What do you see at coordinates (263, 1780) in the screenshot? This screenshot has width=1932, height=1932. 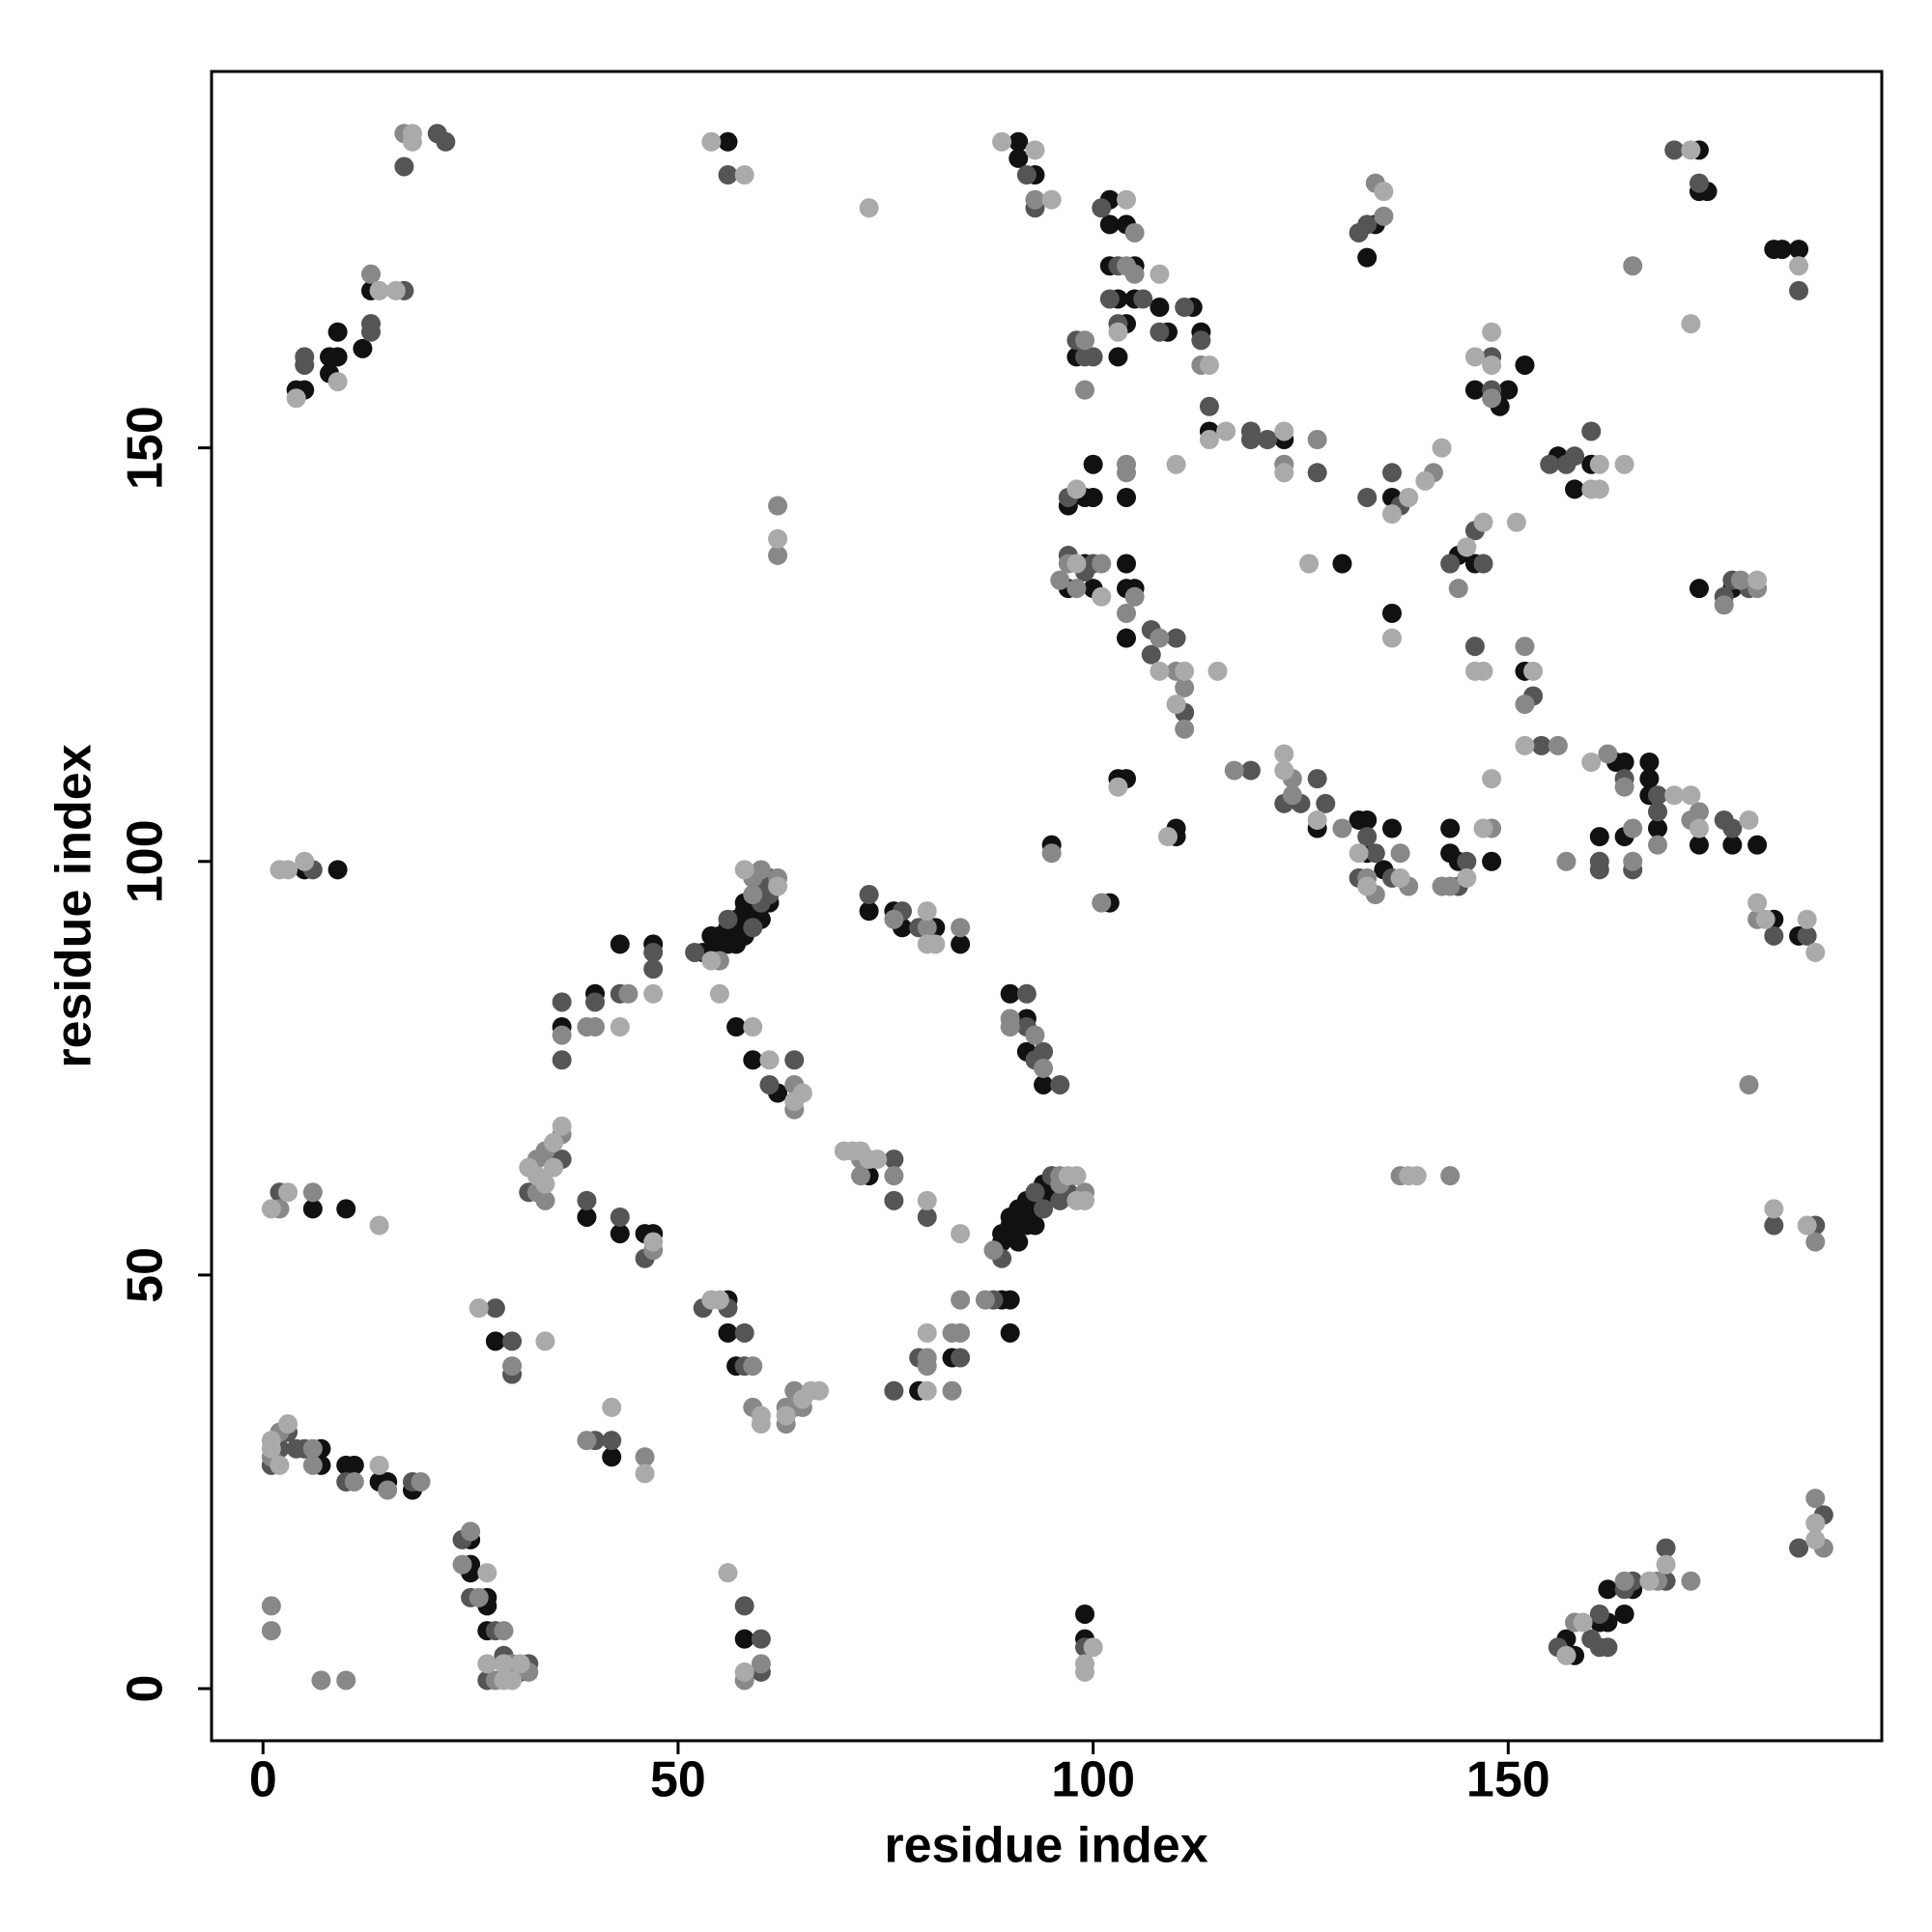 I see `x-tick-label: 0` at bounding box center [263, 1780].